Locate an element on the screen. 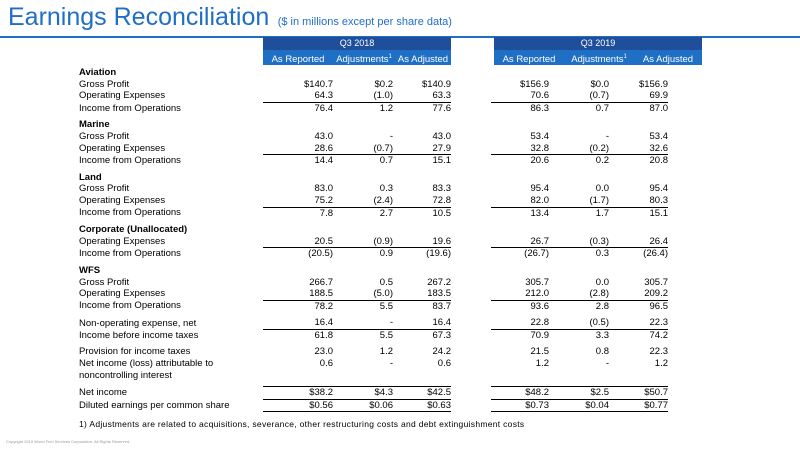  row-label: Net income is located at coordinates (171, 393).